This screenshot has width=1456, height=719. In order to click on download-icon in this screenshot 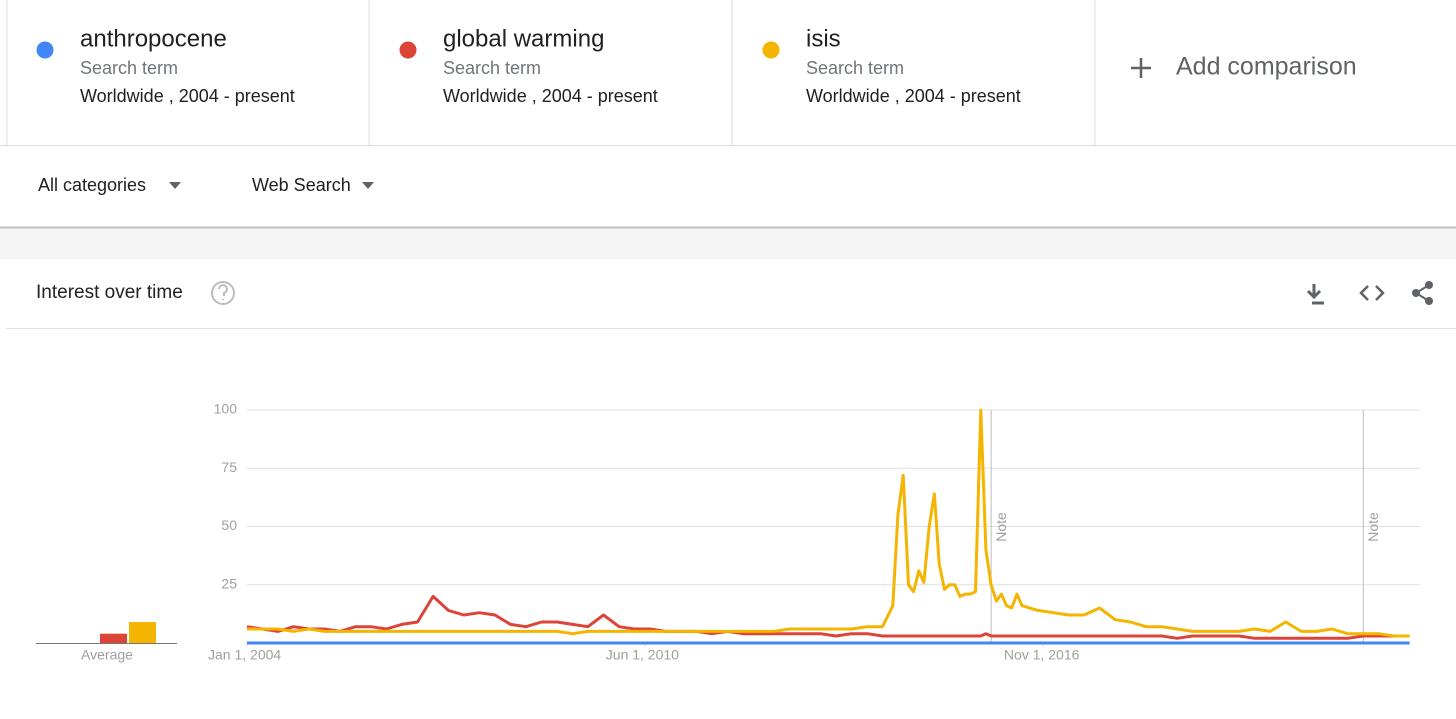, I will do `click(1315, 294)`.